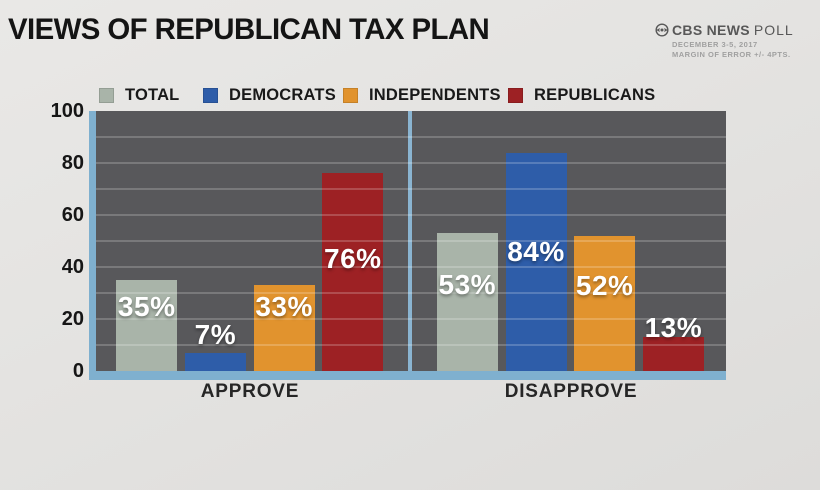 The height and width of the screenshot is (490, 820). I want to click on bar-value-label-republicans-disapprove: 13%, so click(673, 327).